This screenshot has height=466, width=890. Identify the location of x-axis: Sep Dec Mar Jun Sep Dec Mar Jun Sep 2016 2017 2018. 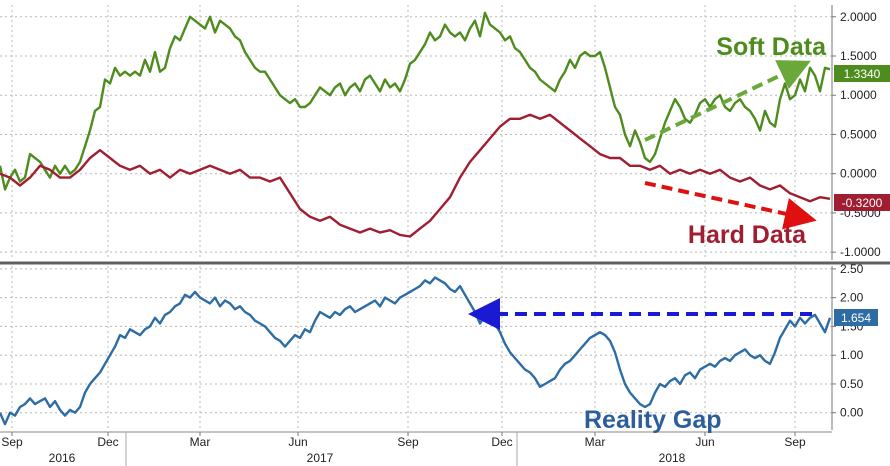
(416, 448).